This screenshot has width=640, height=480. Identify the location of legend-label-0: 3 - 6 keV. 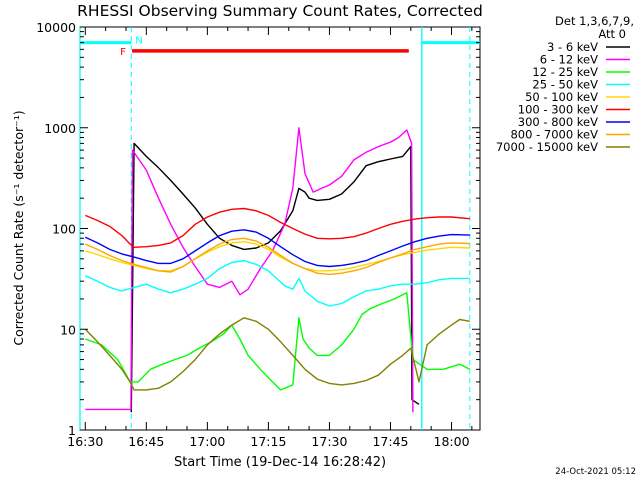
(572, 47).